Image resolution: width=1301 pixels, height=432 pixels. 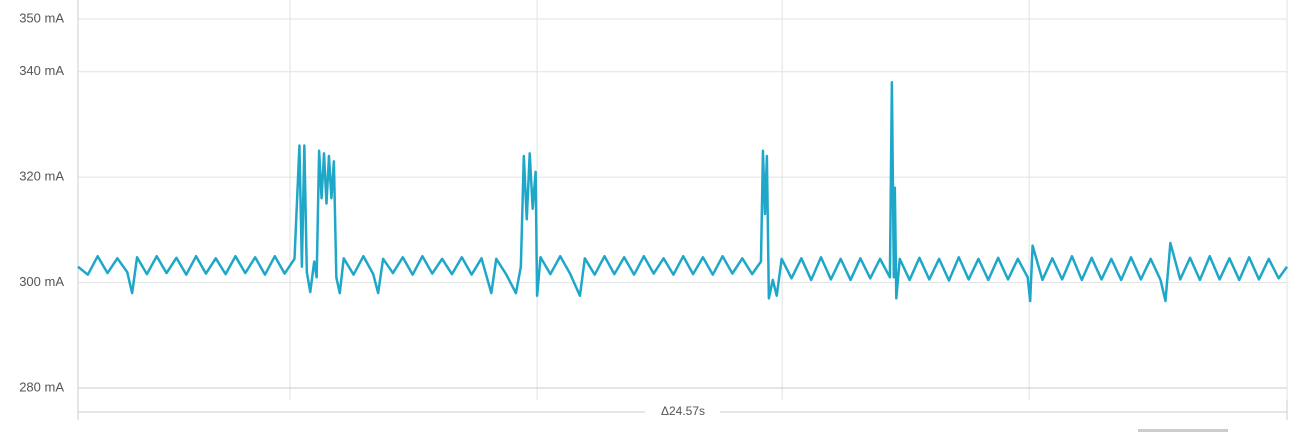 I want to click on scrollbar, so click(x=1183, y=430).